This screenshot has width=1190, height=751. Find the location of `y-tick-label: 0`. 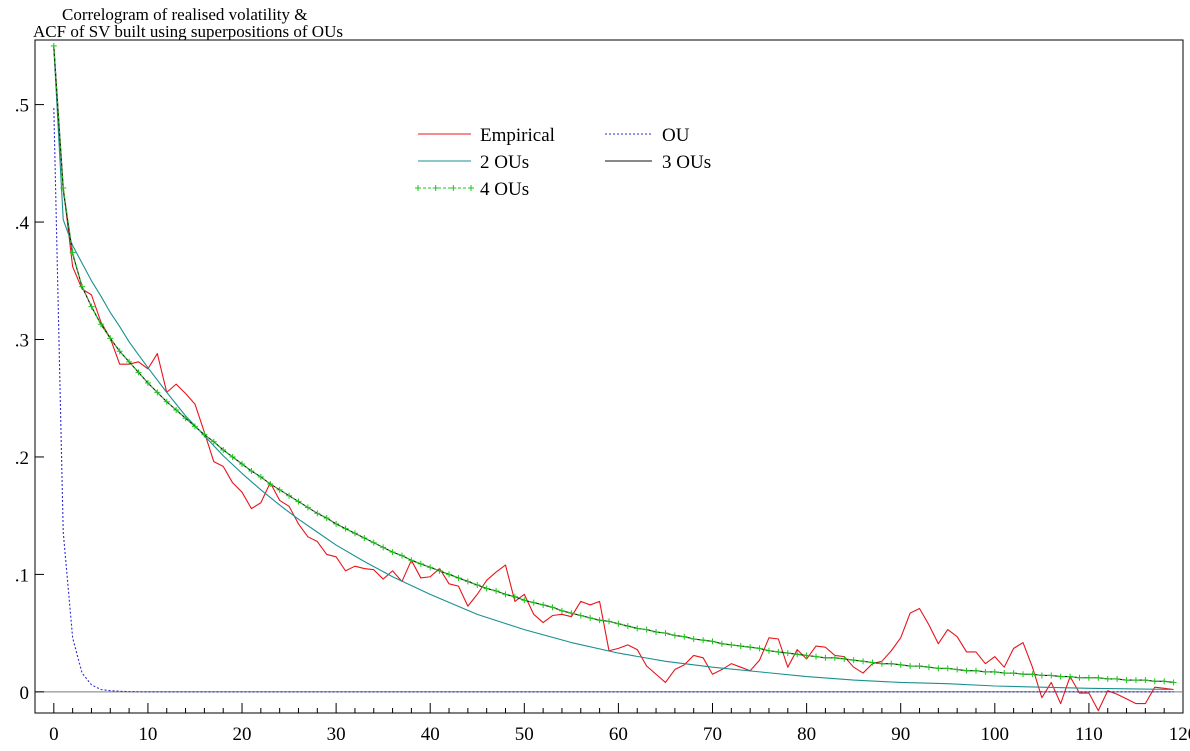

y-tick-label: 0 is located at coordinates (25, 693).